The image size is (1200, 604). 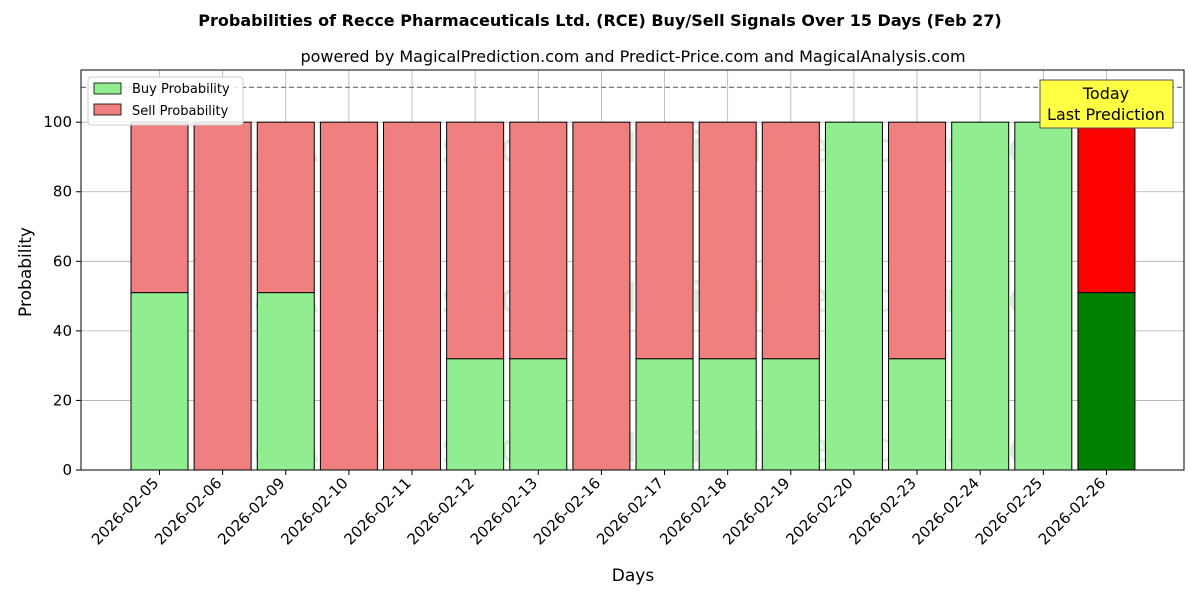 What do you see at coordinates (314, 511) in the screenshot?
I see `x-tick-label: 2026-02-10` at bounding box center [314, 511].